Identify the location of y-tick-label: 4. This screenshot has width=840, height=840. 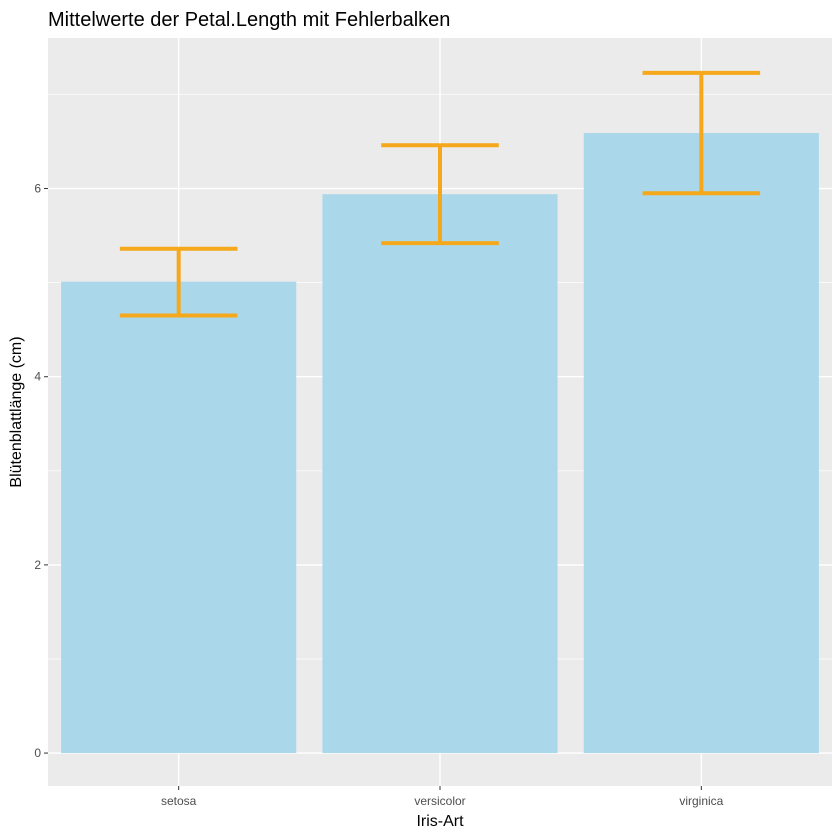
(37, 377).